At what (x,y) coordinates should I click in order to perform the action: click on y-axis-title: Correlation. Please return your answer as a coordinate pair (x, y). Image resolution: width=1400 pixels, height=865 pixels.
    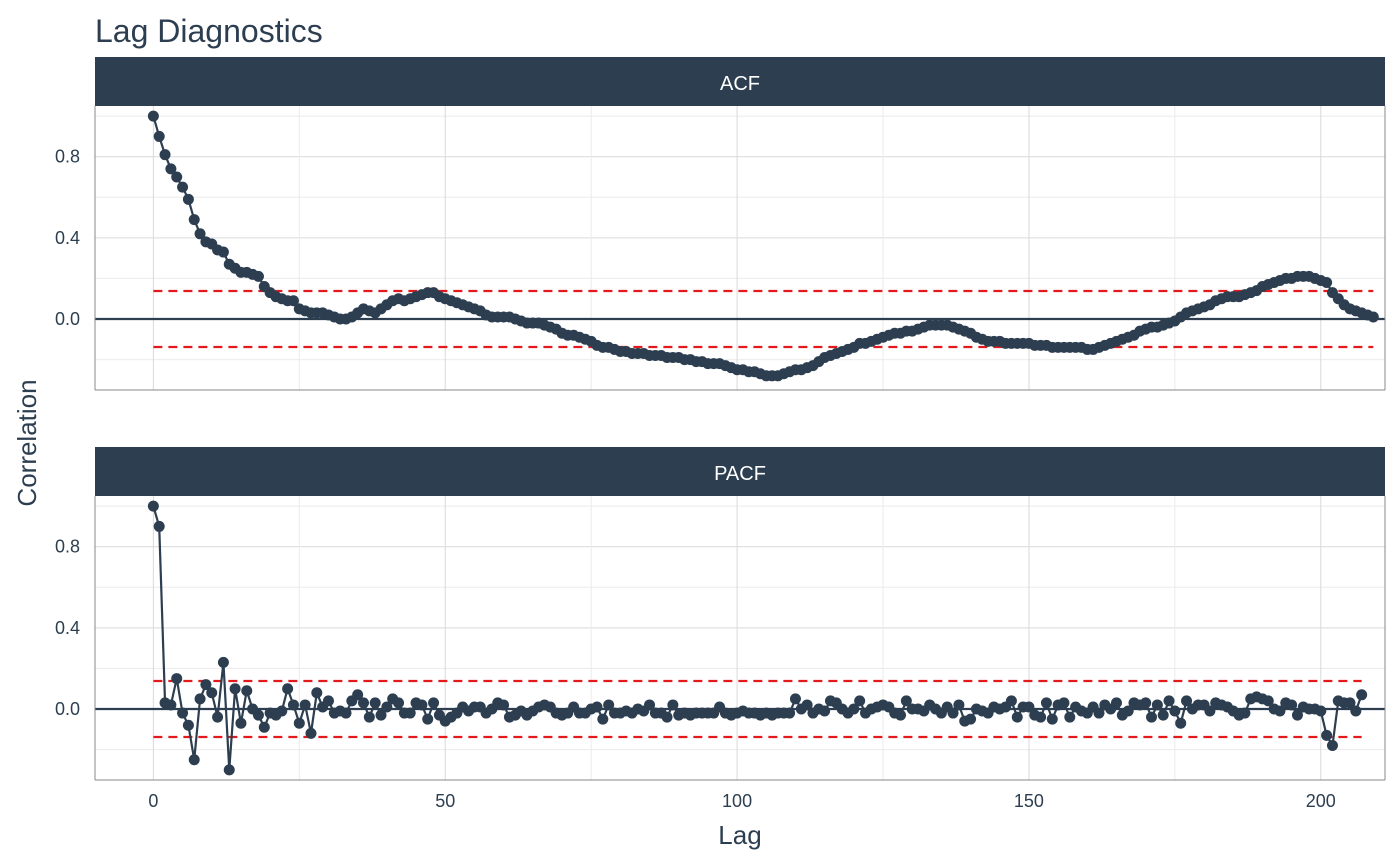
    Looking at the image, I should click on (27, 442).